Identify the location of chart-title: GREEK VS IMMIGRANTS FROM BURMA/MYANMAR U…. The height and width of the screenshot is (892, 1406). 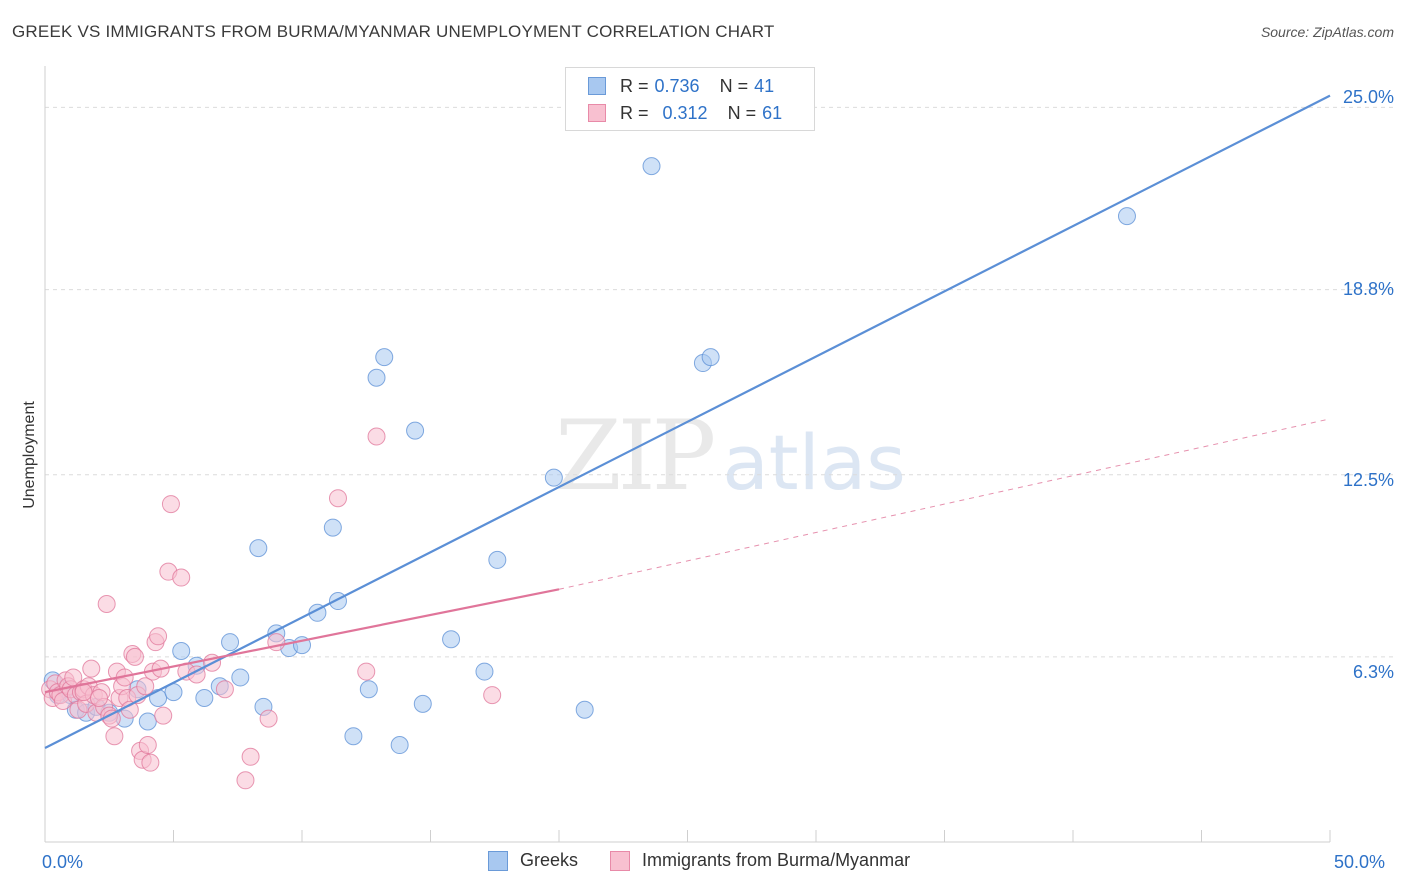
(393, 31).